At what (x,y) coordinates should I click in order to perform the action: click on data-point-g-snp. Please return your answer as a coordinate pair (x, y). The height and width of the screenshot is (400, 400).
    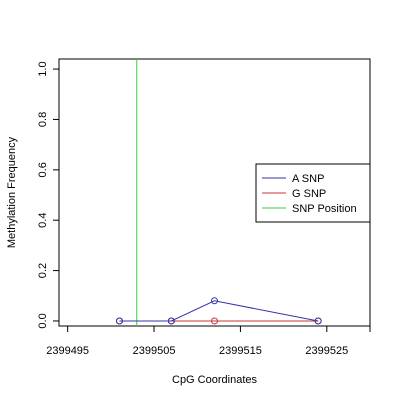
    Looking at the image, I should click on (214, 321).